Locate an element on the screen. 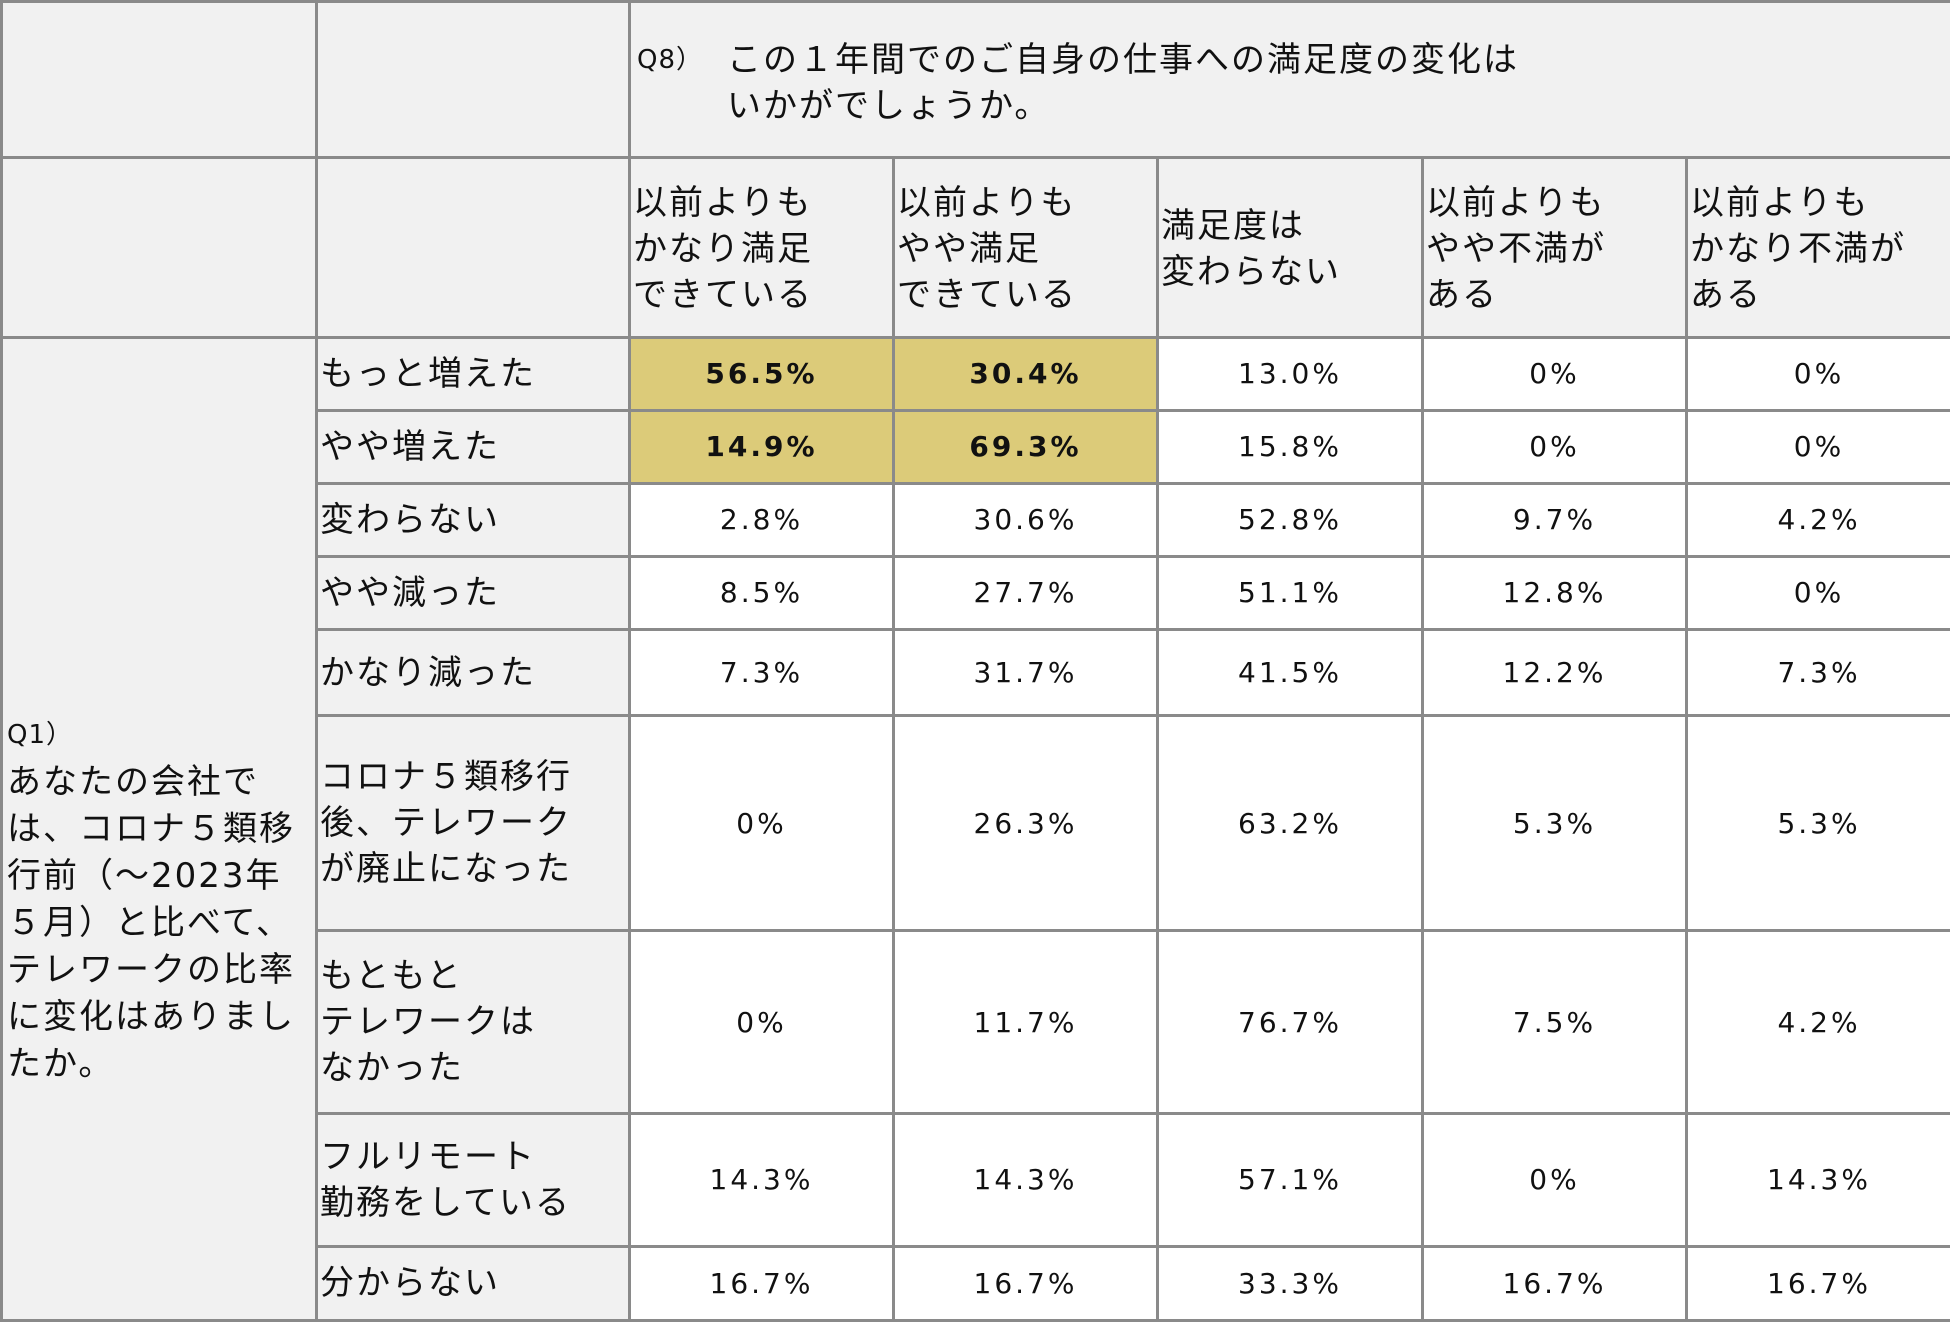 This screenshot has height=1322, width=1950. table-row: 変わらない 2.8% 30.6% 52.8% 9.7% 4.2% is located at coordinates (976, 519).